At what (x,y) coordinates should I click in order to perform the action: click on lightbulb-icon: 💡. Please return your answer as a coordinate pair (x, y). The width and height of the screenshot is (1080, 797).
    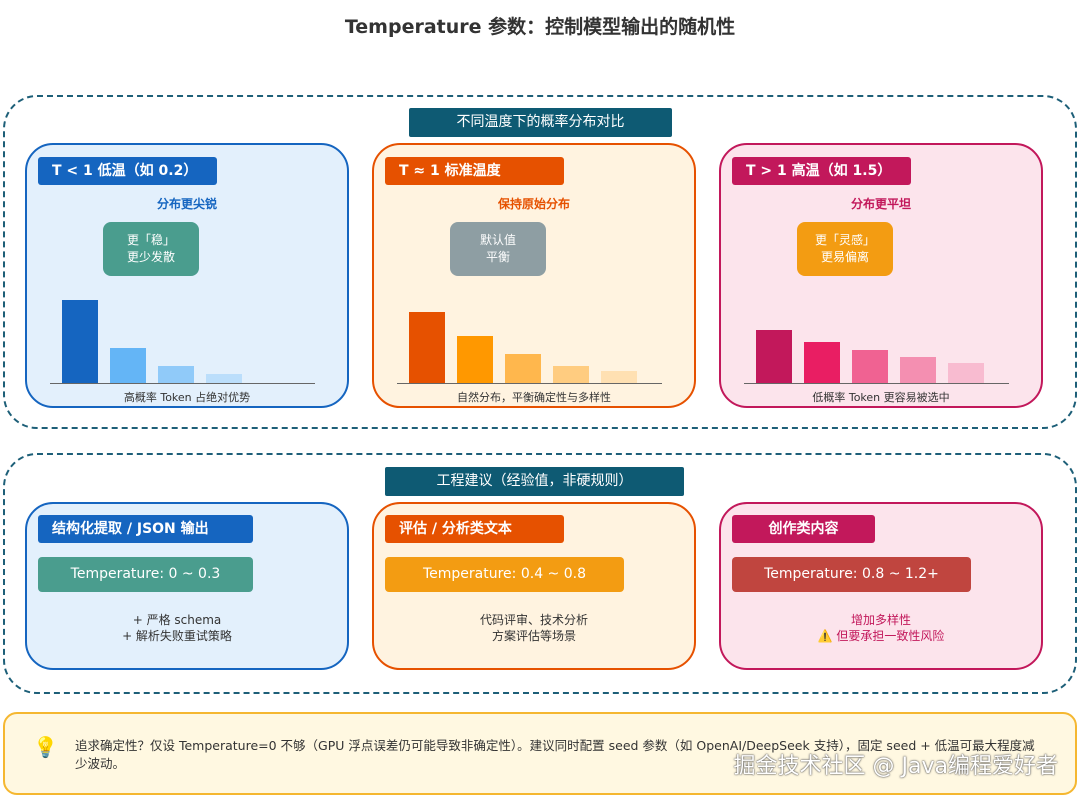
    Looking at the image, I should click on (45, 747).